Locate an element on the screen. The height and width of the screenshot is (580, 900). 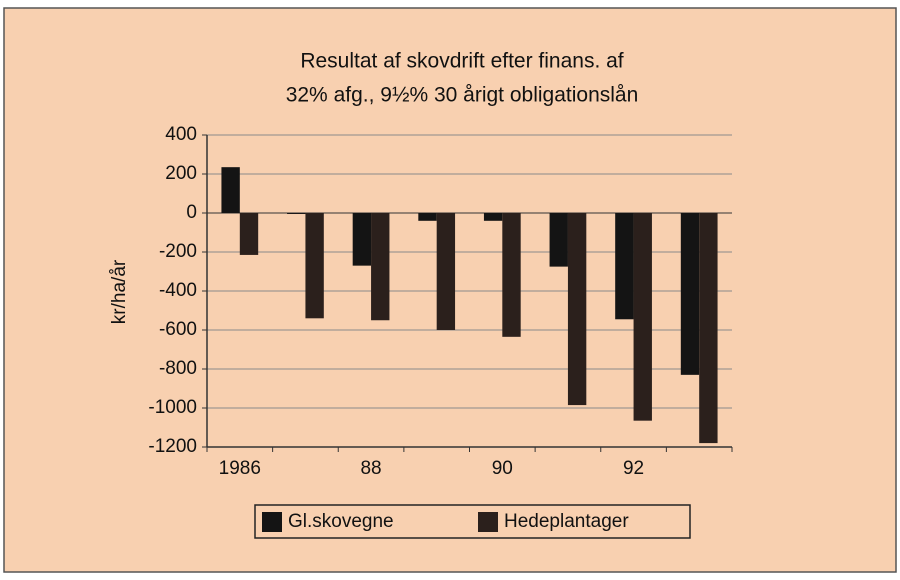
legend-box is located at coordinates (472, 521).